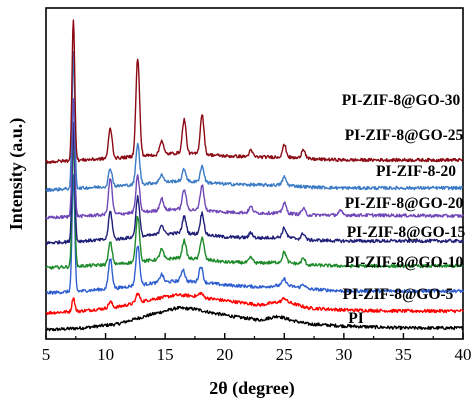 The width and height of the screenshot is (474, 404). I want to click on series-label: PI-ZIF-8@GO-20, so click(404, 203).